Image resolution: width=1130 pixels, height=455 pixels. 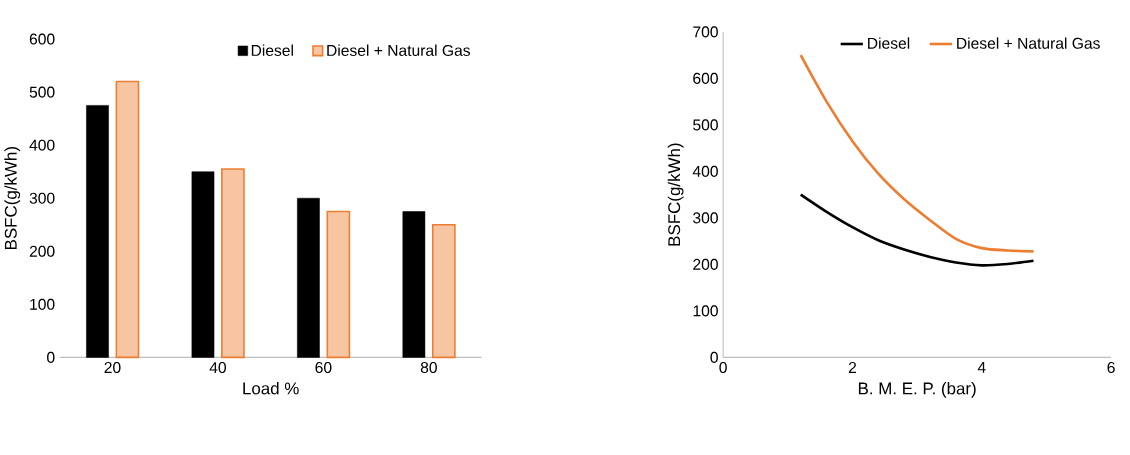 What do you see at coordinates (1111, 367) in the screenshot?
I see `x-tick-label: 6` at bounding box center [1111, 367].